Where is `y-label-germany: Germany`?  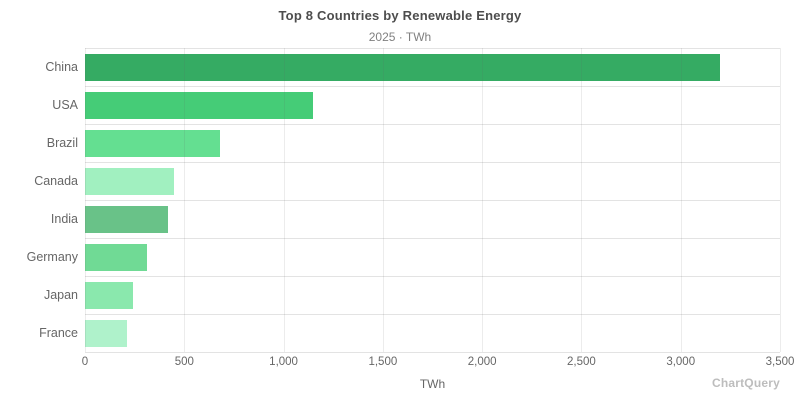
y-label-germany: Germany is located at coordinates (52, 257).